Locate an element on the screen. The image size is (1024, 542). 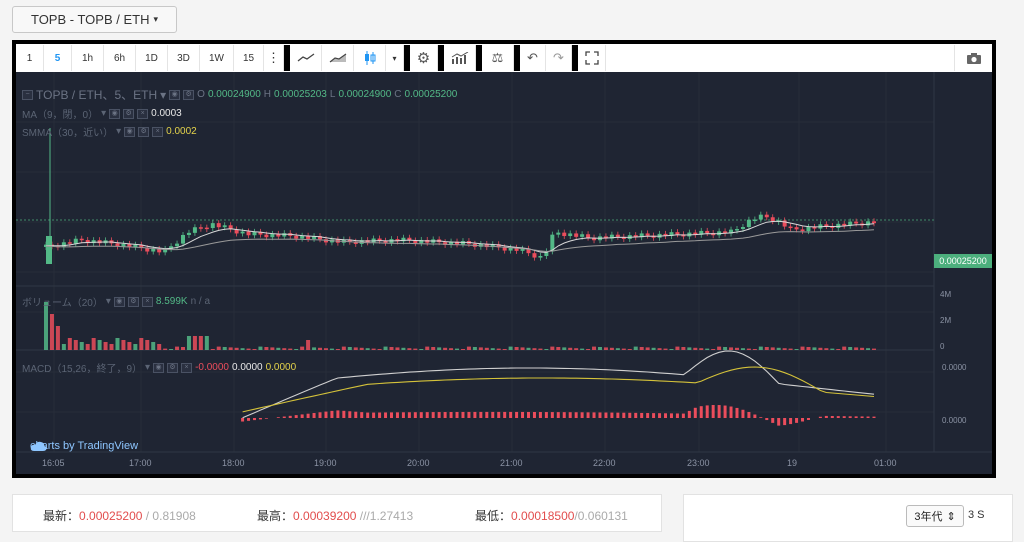
interval-1w: 1W is located at coordinates (217, 58).